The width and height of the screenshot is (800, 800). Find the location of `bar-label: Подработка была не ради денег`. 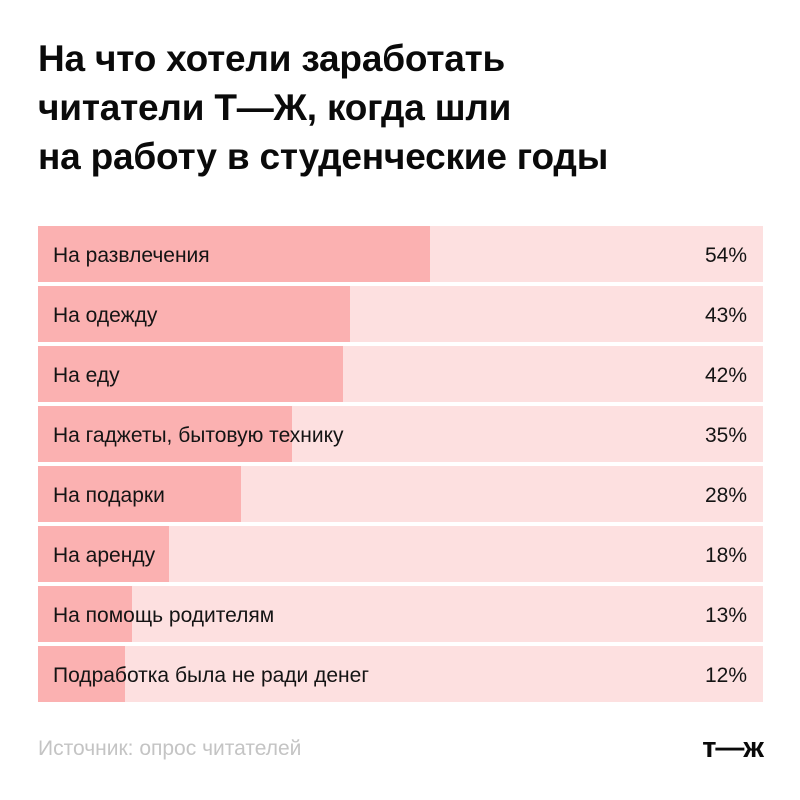

bar-label: Подработка была не ради денег is located at coordinates (211, 675).